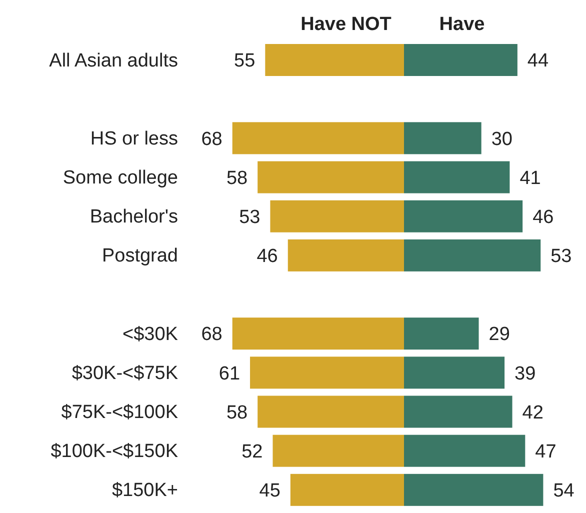 This screenshot has width=586, height=513. What do you see at coordinates (462, 24) in the screenshot?
I see `chart-title: Have` at bounding box center [462, 24].